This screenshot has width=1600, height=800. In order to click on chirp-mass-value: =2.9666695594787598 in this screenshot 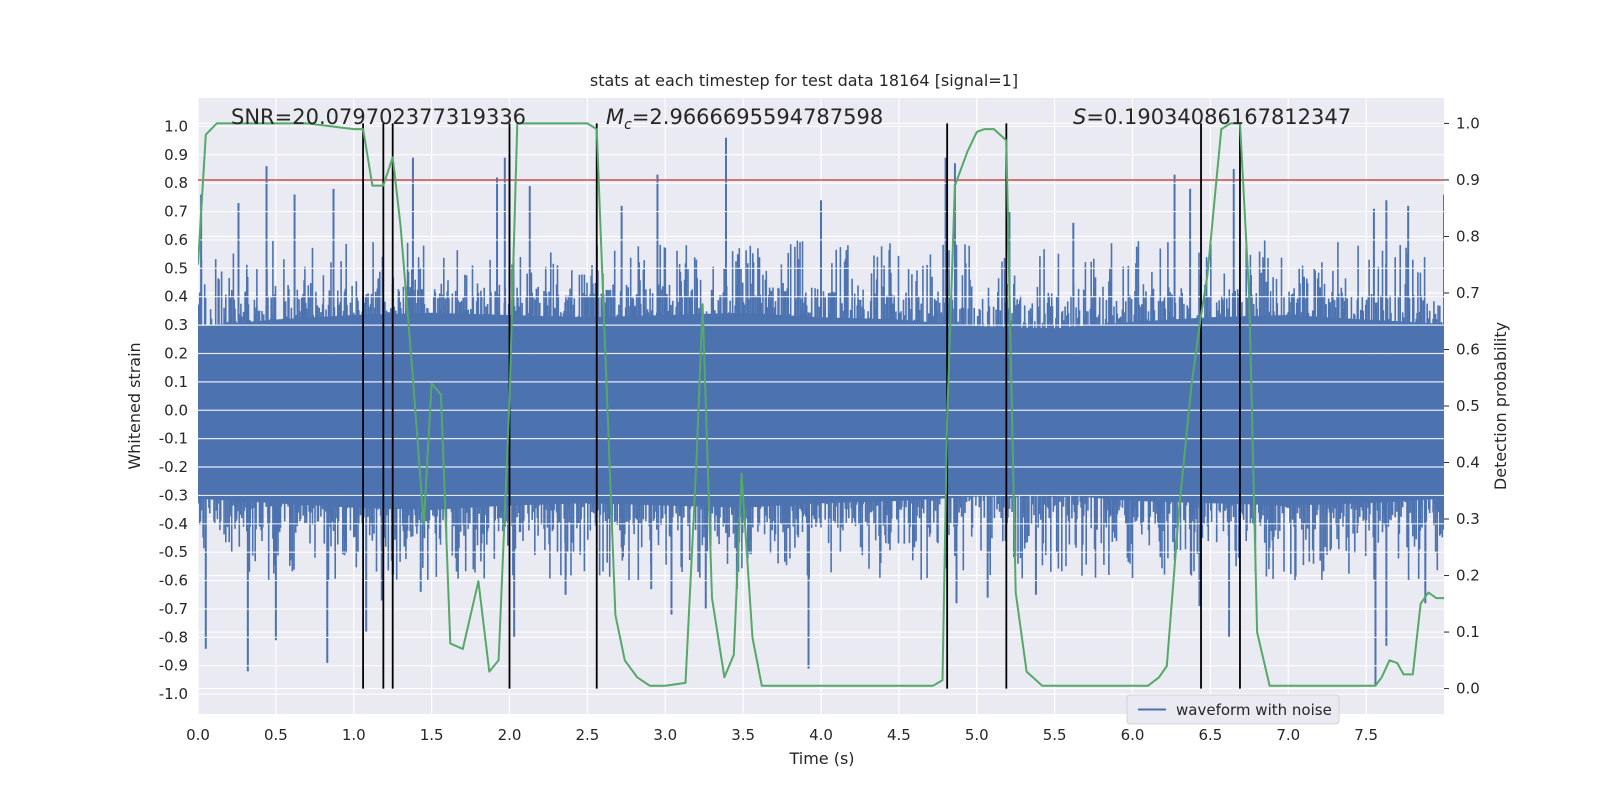, I will do `click(757, 117)`.